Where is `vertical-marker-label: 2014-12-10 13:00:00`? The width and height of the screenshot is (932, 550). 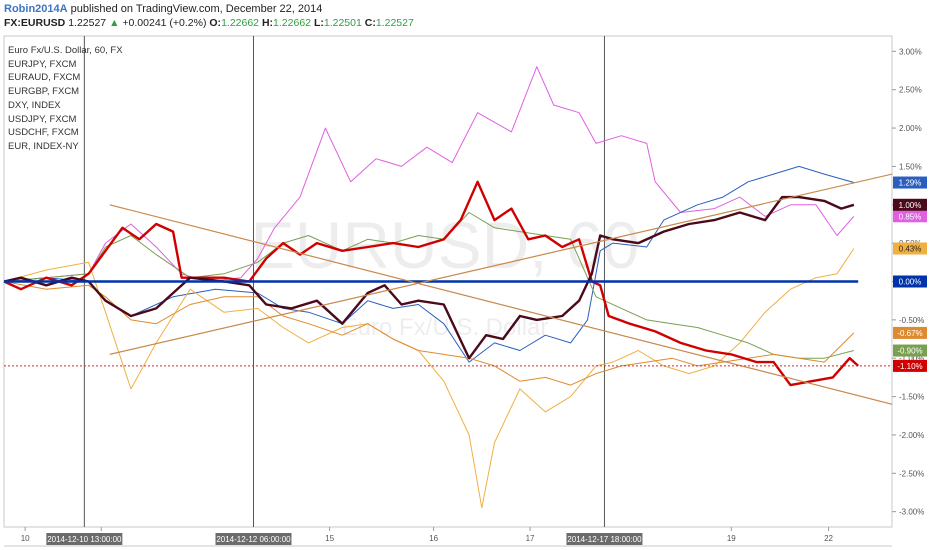
vertical-marker-label: 2014-12-10 13:00:00 is located at coordinates (84, 539).